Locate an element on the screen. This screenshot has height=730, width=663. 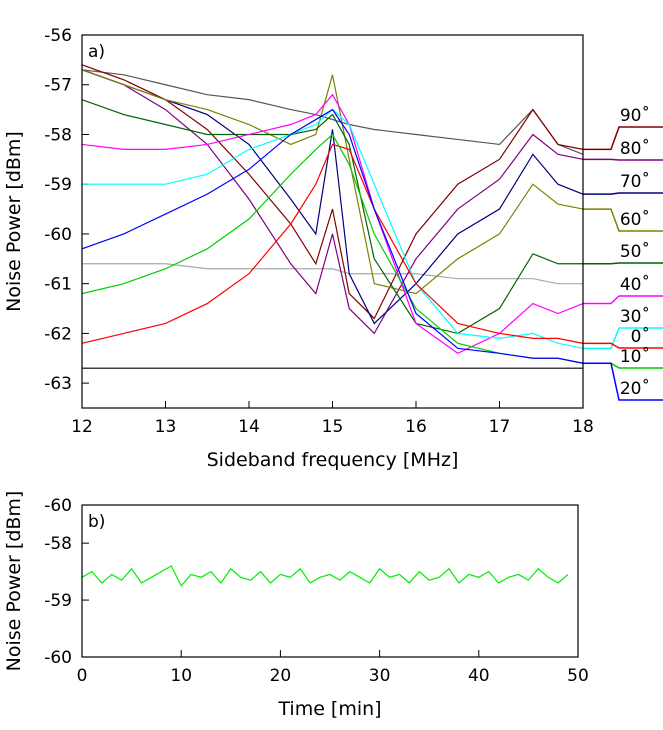
x-tick-label: 12 is located at coordinates (82, 427).